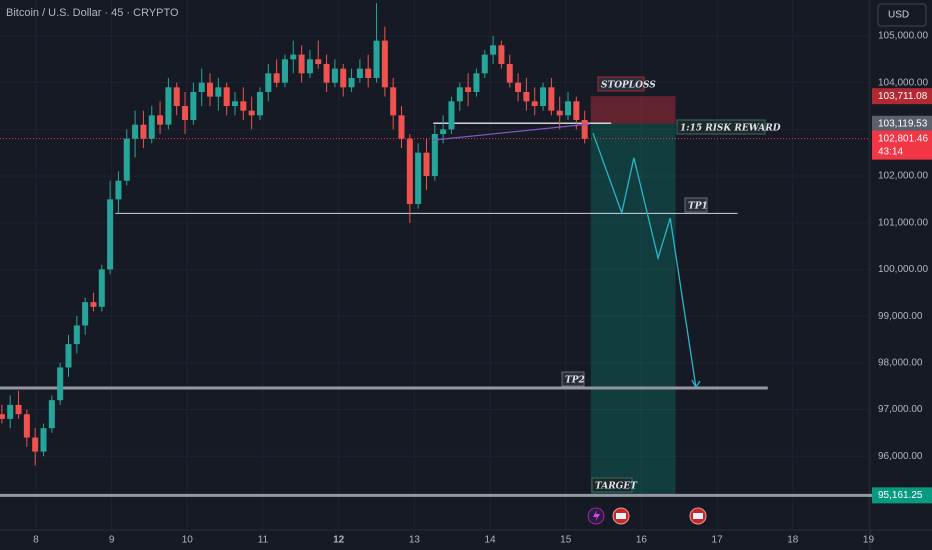 This screenshot has width=932, height=550. What do you see at coordinates (36, 540) in the screenshot?
I see `x-tick-label: 8` at bounding box center [36, 540].